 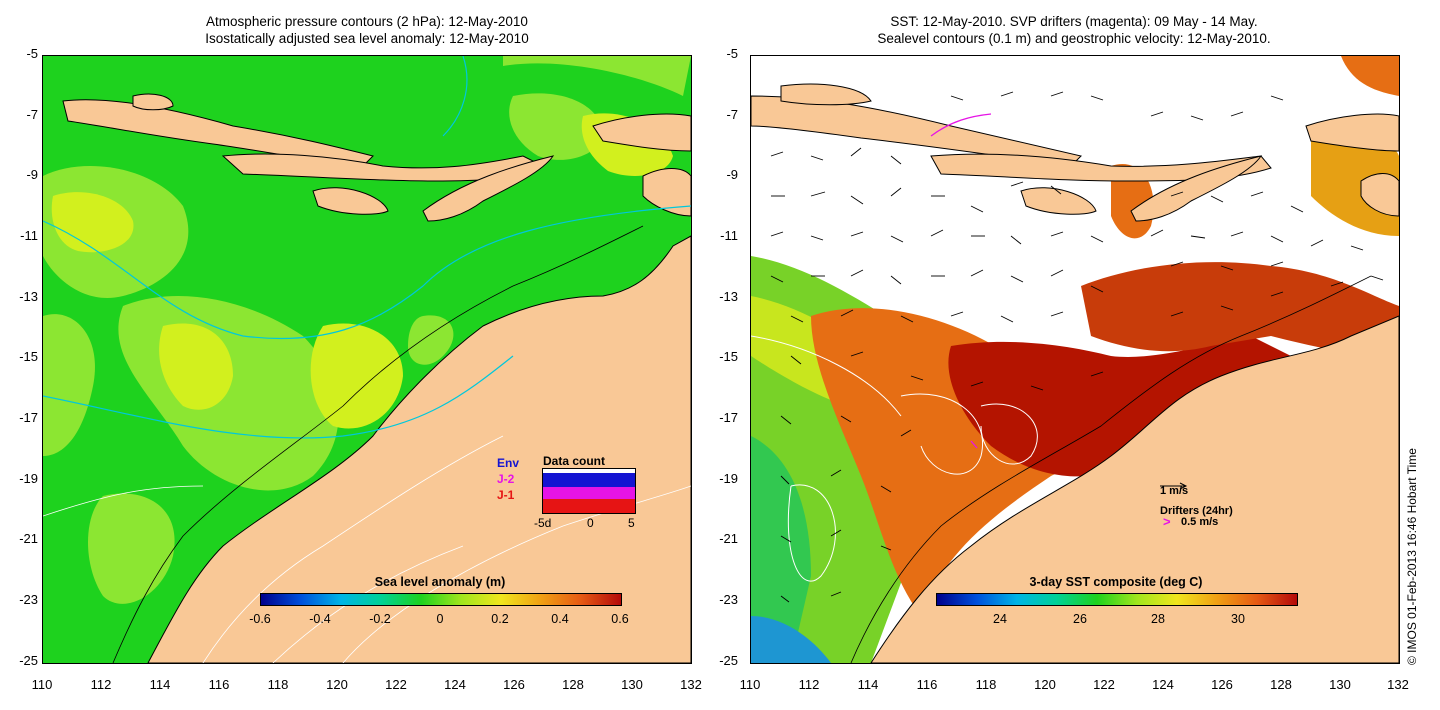 I want to click on legend-mission-j2: J-2, so click(x=506, y=479).